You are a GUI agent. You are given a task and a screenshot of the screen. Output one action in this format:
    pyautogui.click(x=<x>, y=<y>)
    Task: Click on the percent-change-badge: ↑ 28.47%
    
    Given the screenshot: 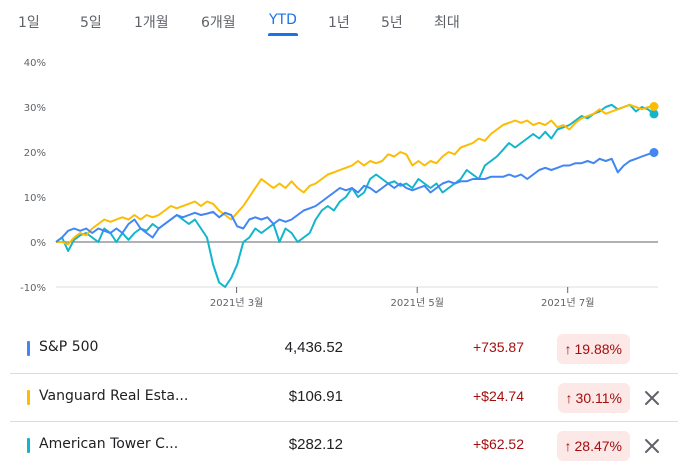 What is the action you would take?
    pyautogui.click(x=593, y=446)
    